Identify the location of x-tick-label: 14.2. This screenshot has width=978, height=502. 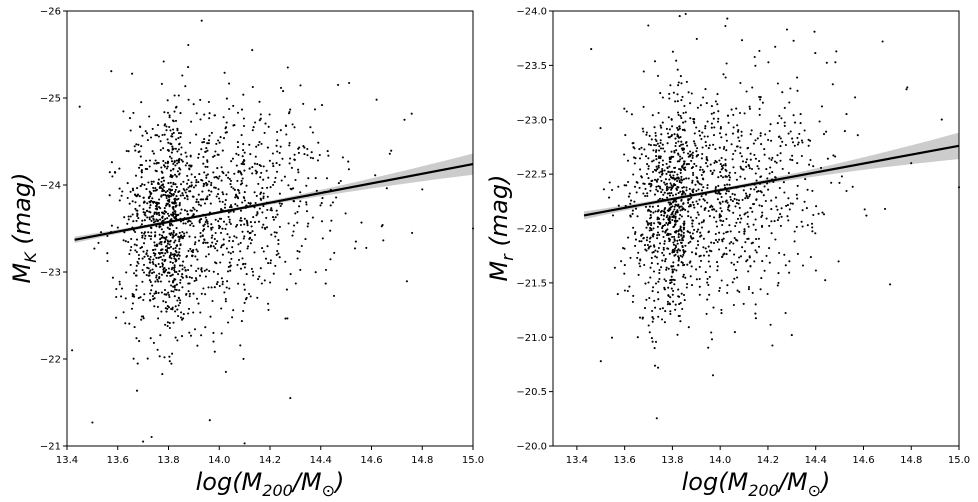
(768, 460).